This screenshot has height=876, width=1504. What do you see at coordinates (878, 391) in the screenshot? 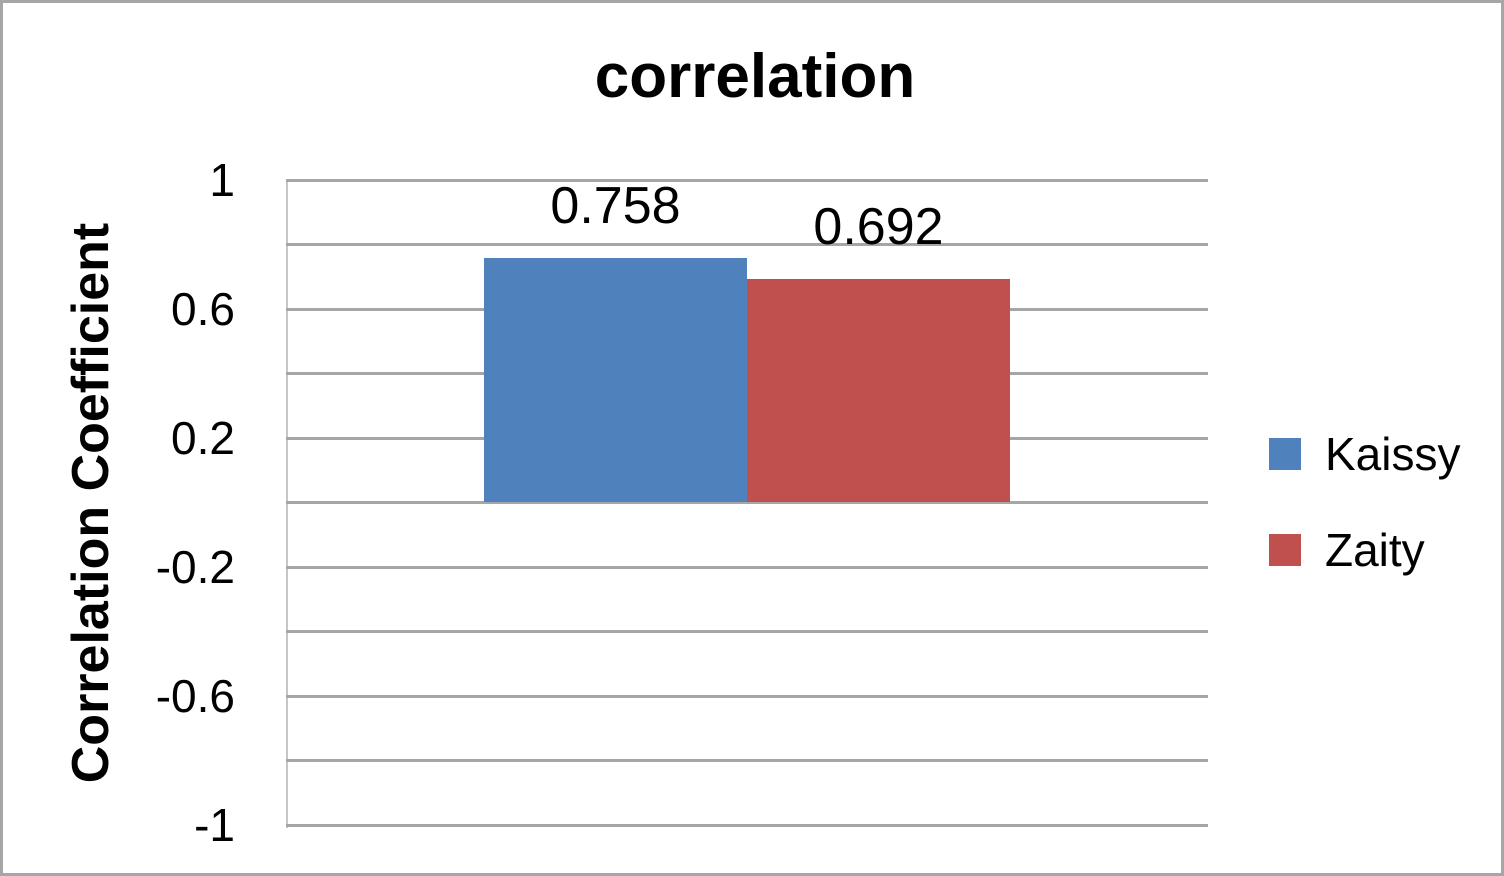
I see `bar-zaity` at bounding box center [878, 391].